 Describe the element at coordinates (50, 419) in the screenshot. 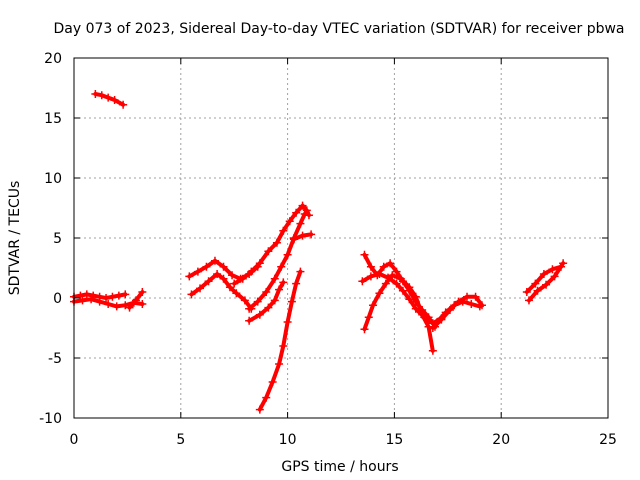

I see `y-tick-label: -10` at that location.